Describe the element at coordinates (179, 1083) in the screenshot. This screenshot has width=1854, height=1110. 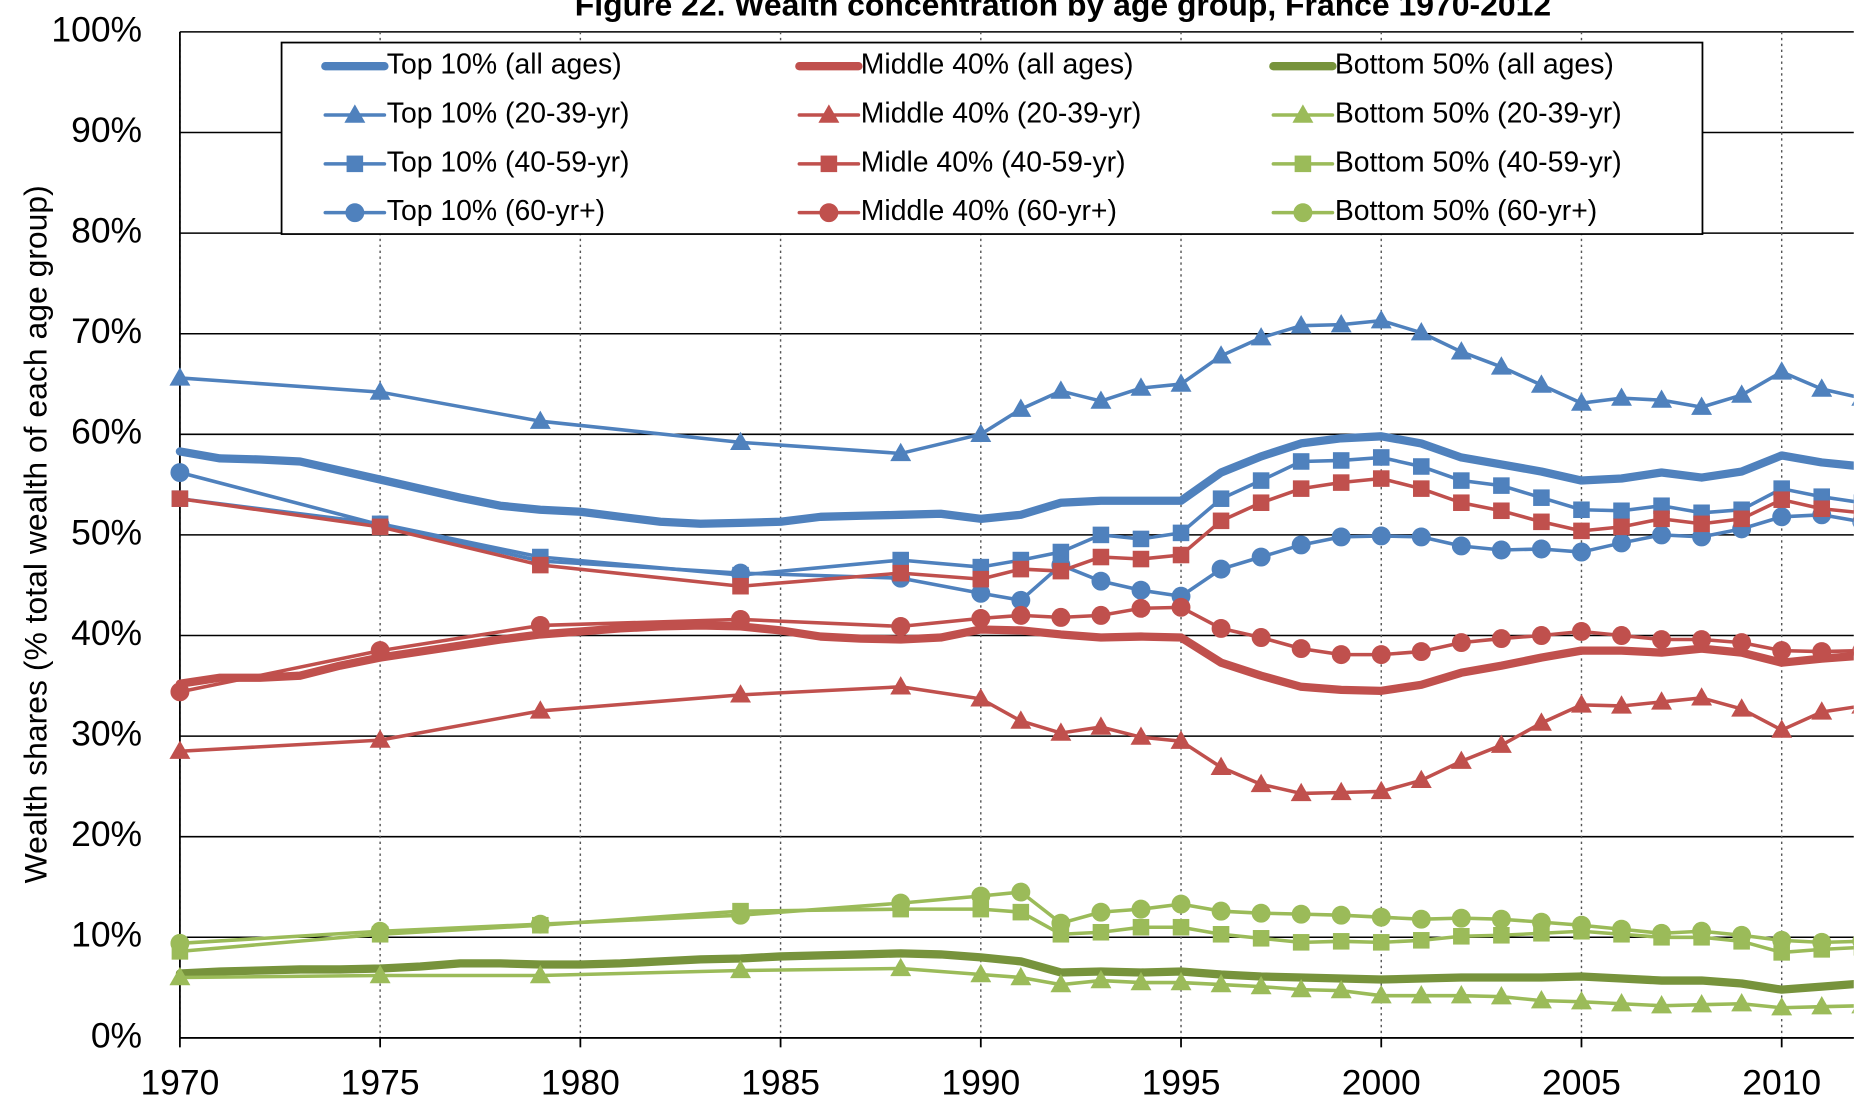
I see `x-tick-label: 1970` at that location.